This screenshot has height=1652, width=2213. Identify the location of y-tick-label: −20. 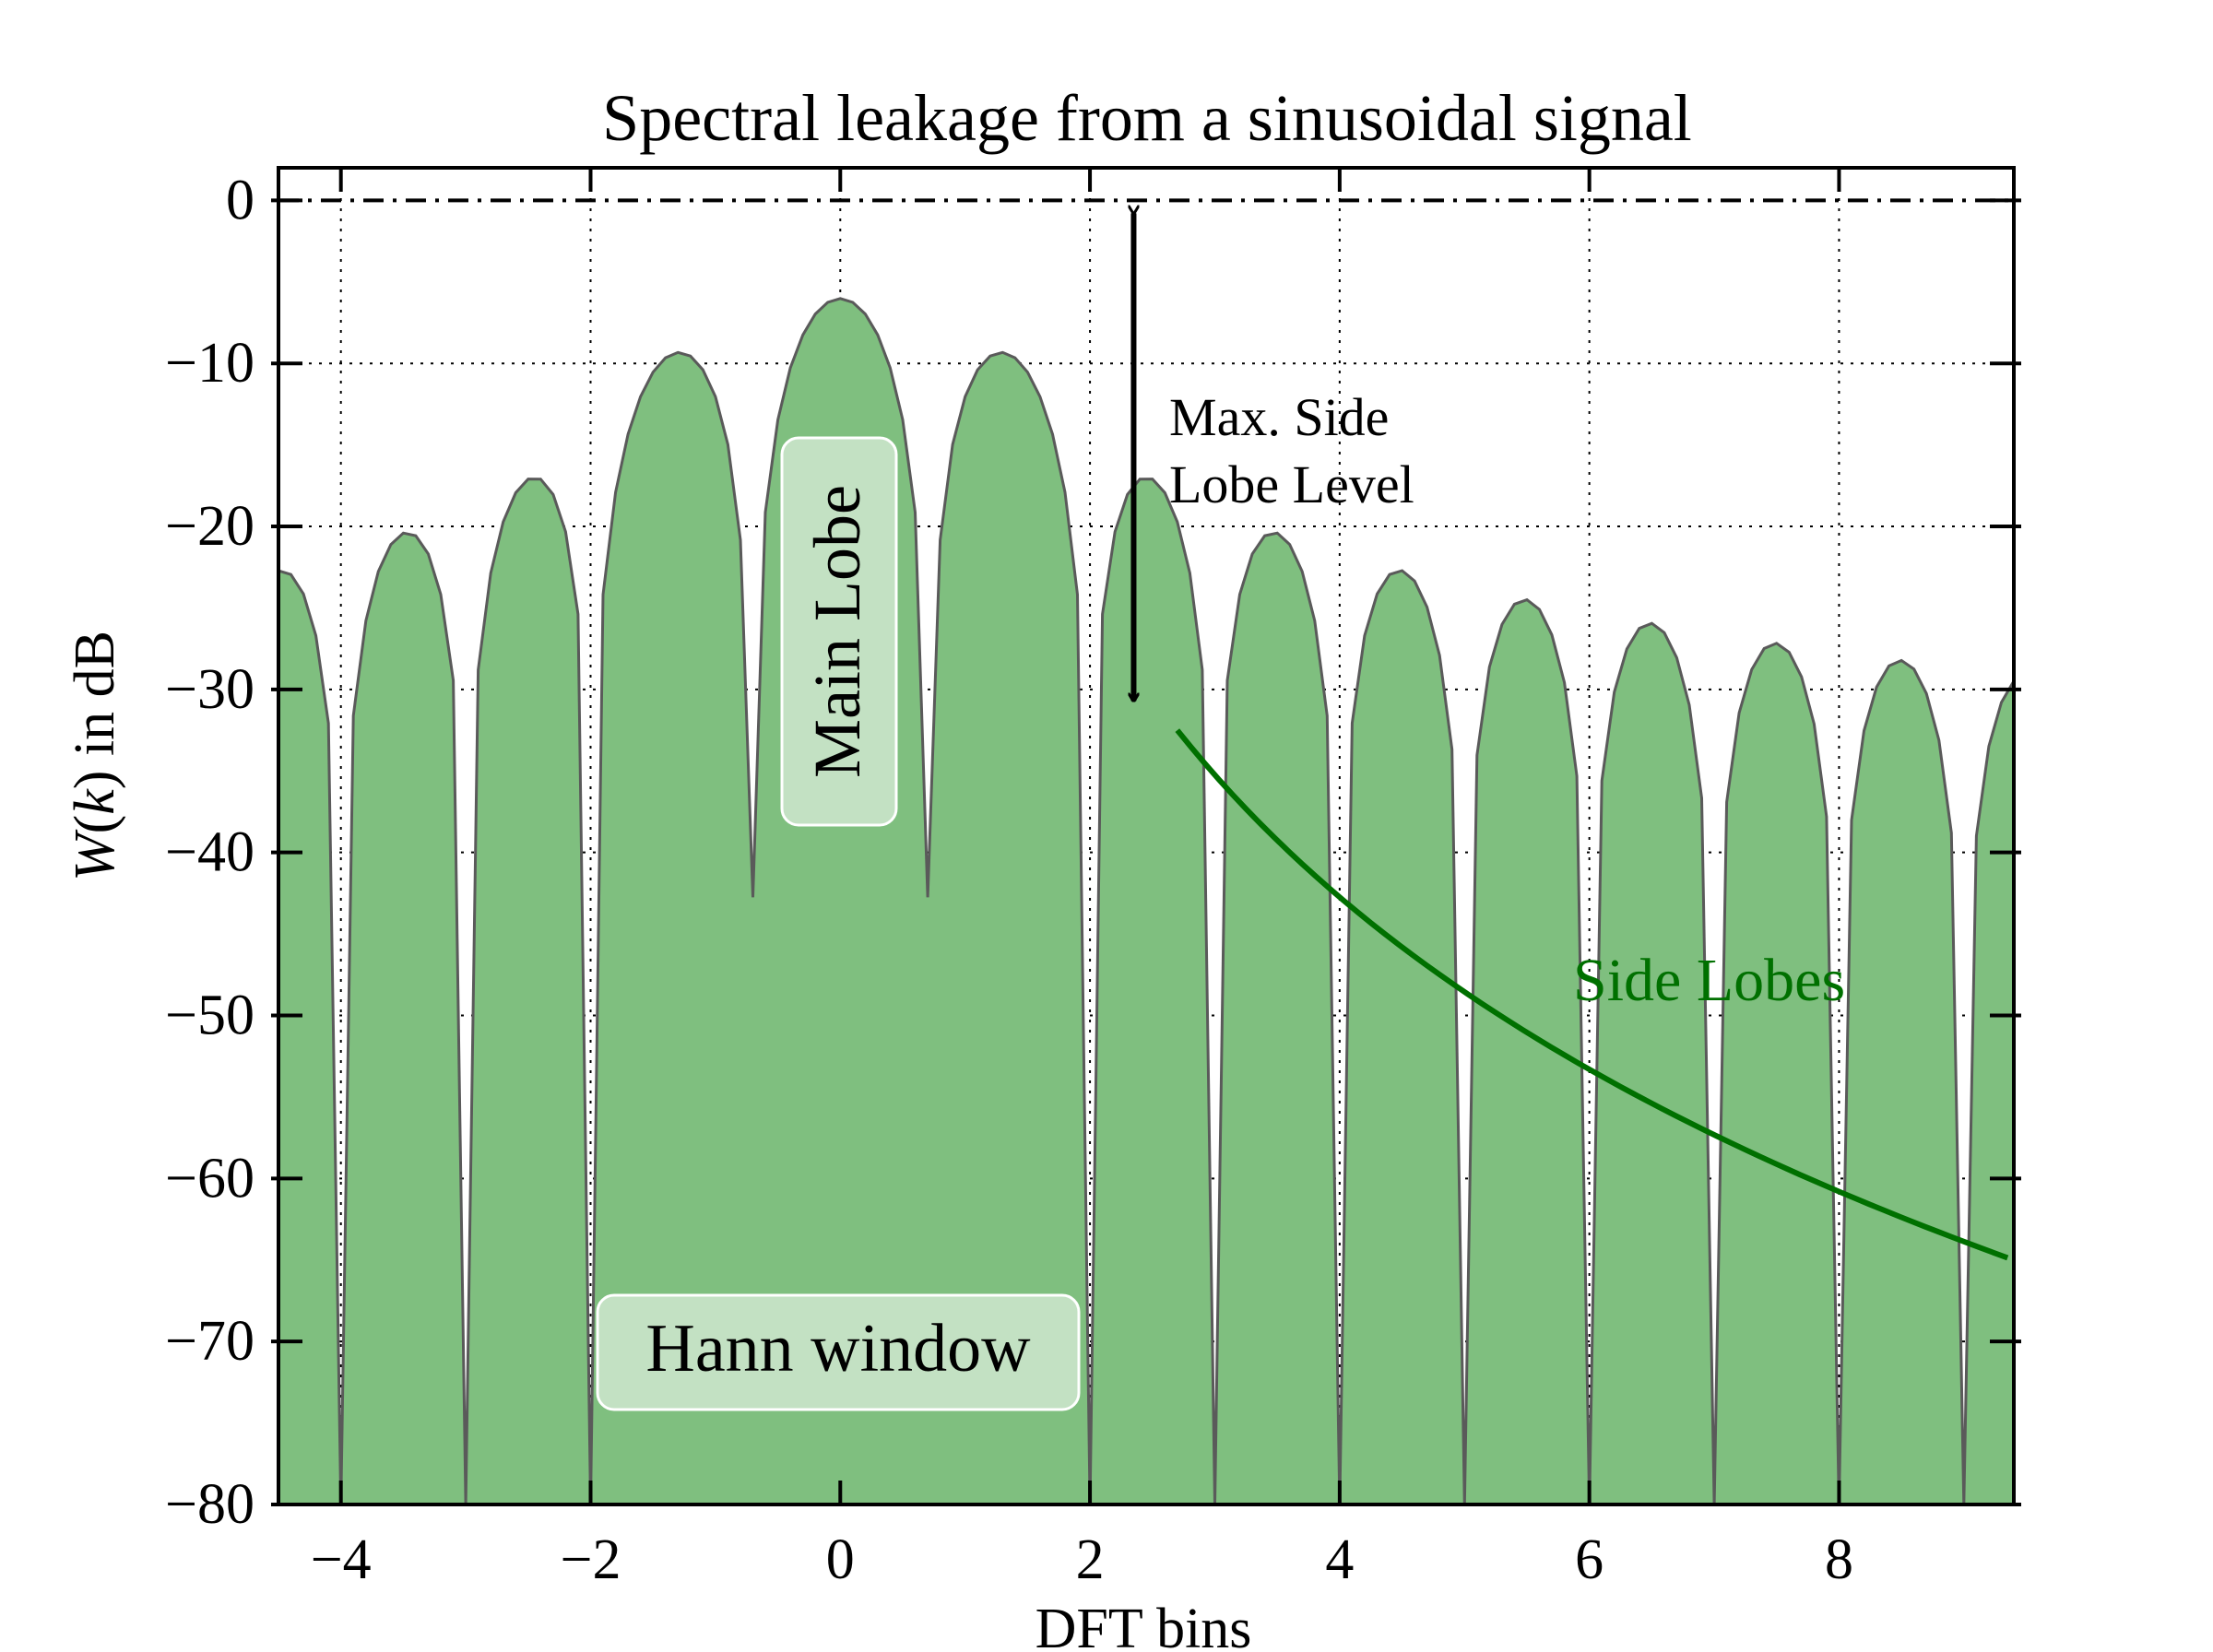
(209, 526).